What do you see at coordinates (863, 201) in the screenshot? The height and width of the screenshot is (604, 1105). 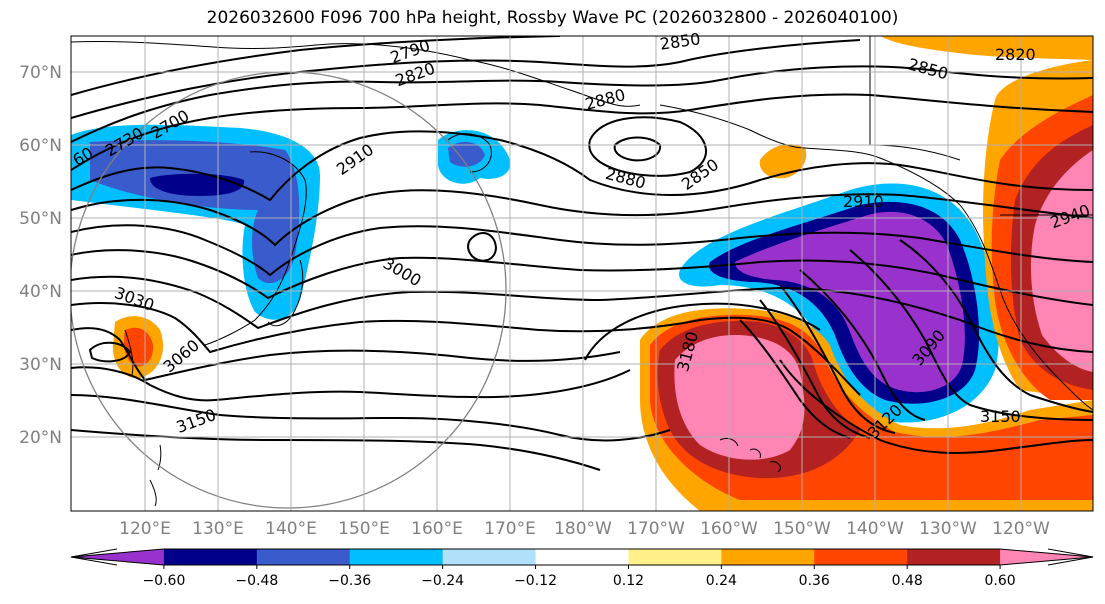 I see `contour-label: 2910` at bounding box center [863, 201].